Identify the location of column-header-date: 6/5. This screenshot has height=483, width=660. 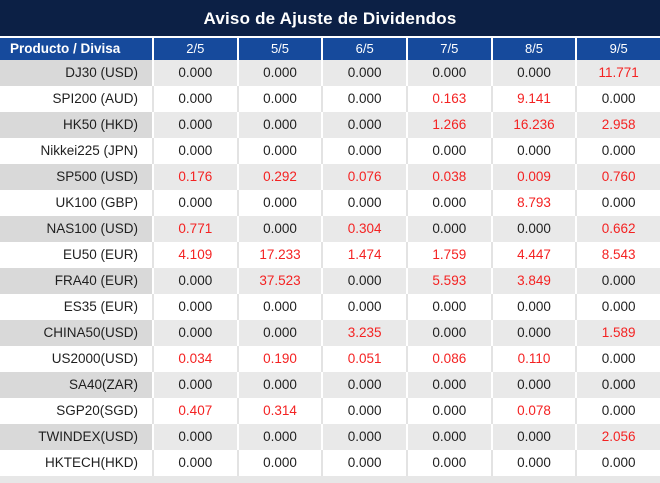
(363, 49).